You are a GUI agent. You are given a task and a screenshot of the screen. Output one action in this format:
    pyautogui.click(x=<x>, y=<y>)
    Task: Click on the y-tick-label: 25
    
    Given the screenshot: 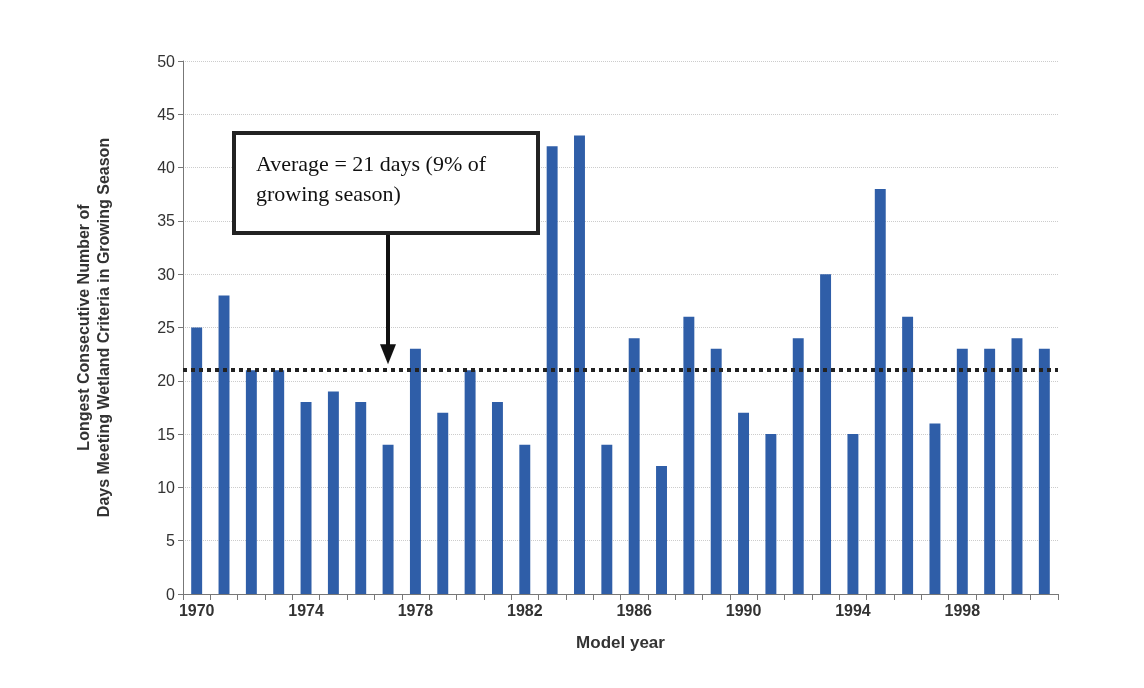 What is the action you would take?
    pyautogui.click(x=166, y=327)
    